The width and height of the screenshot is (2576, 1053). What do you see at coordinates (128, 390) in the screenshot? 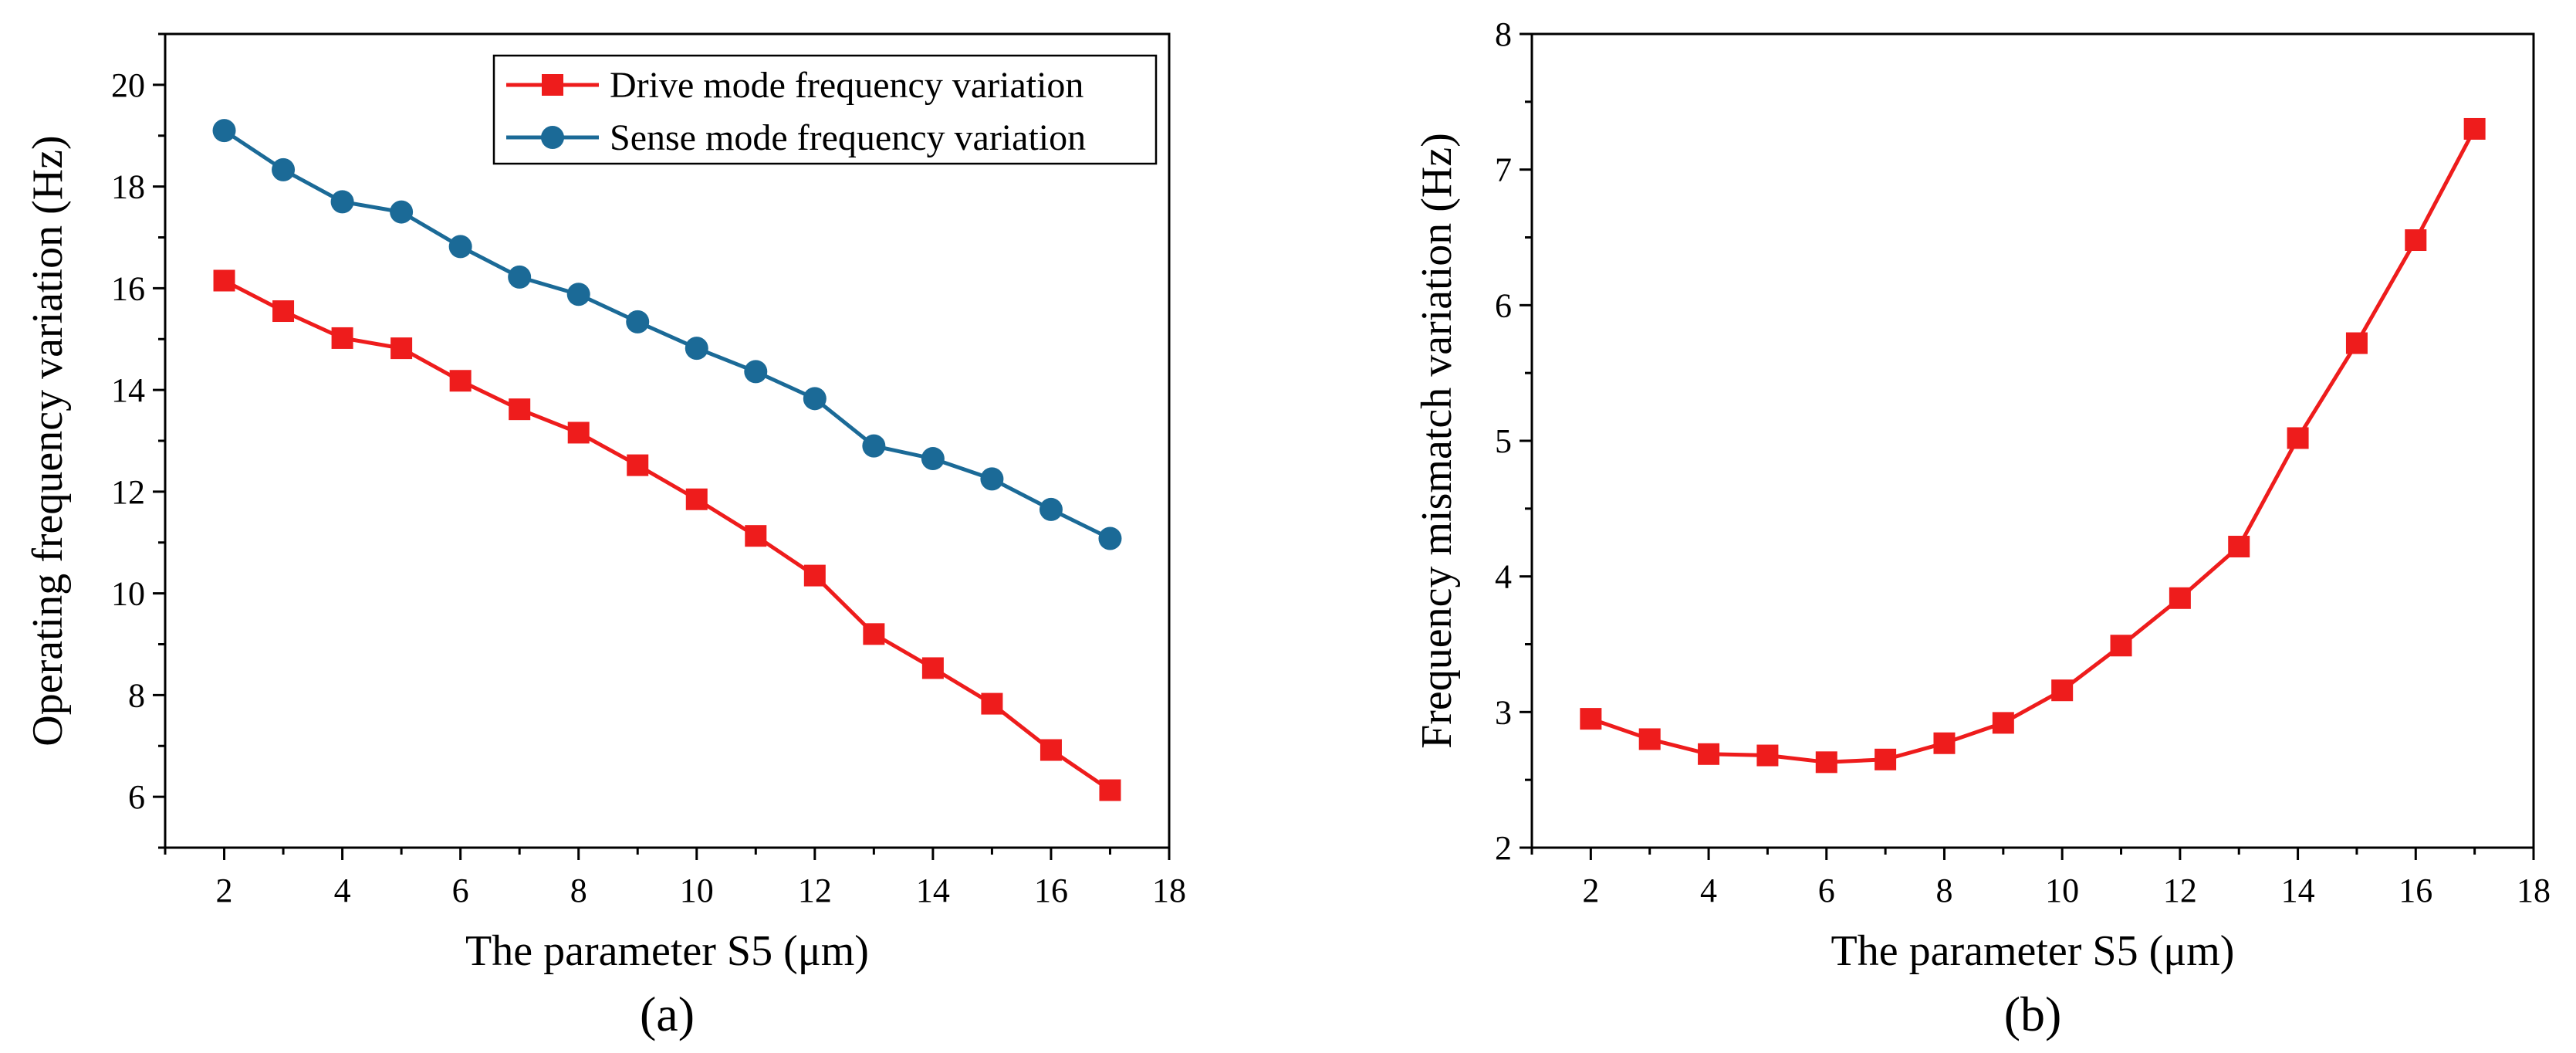
I see `y-tick-label: 14` at bounding box center [128, 390].